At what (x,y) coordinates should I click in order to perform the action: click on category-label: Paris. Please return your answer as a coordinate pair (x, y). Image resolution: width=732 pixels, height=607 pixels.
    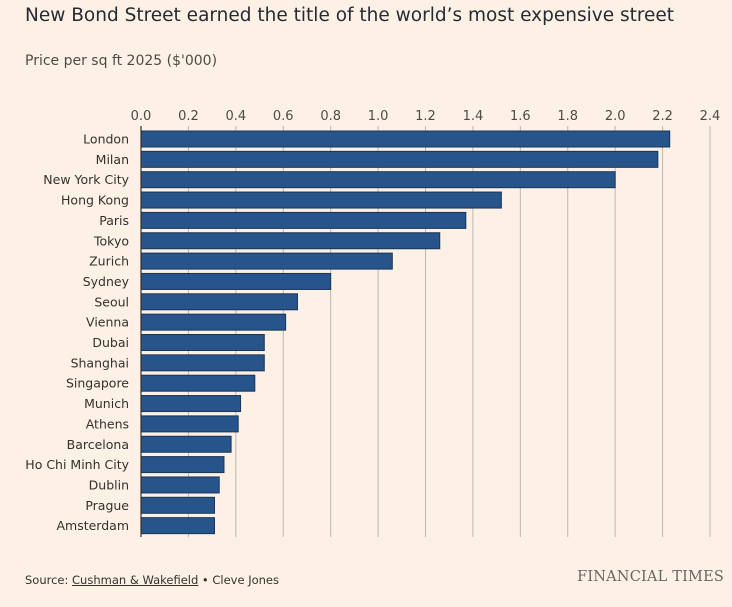
    Looking at the image, I should click on (114, 220).